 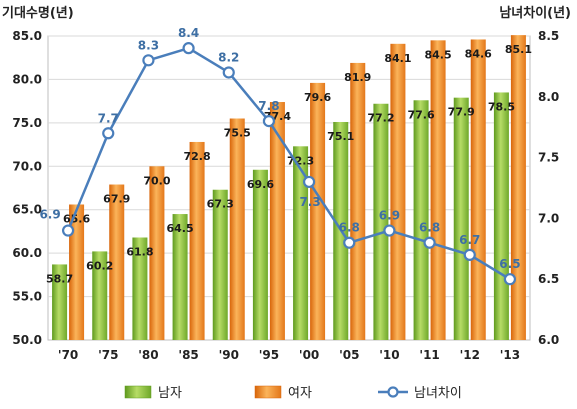 What do you see at coordinates (138, 392) in the screenshot?
I see `legend-swatch-male` at bounding box center [138, 392].